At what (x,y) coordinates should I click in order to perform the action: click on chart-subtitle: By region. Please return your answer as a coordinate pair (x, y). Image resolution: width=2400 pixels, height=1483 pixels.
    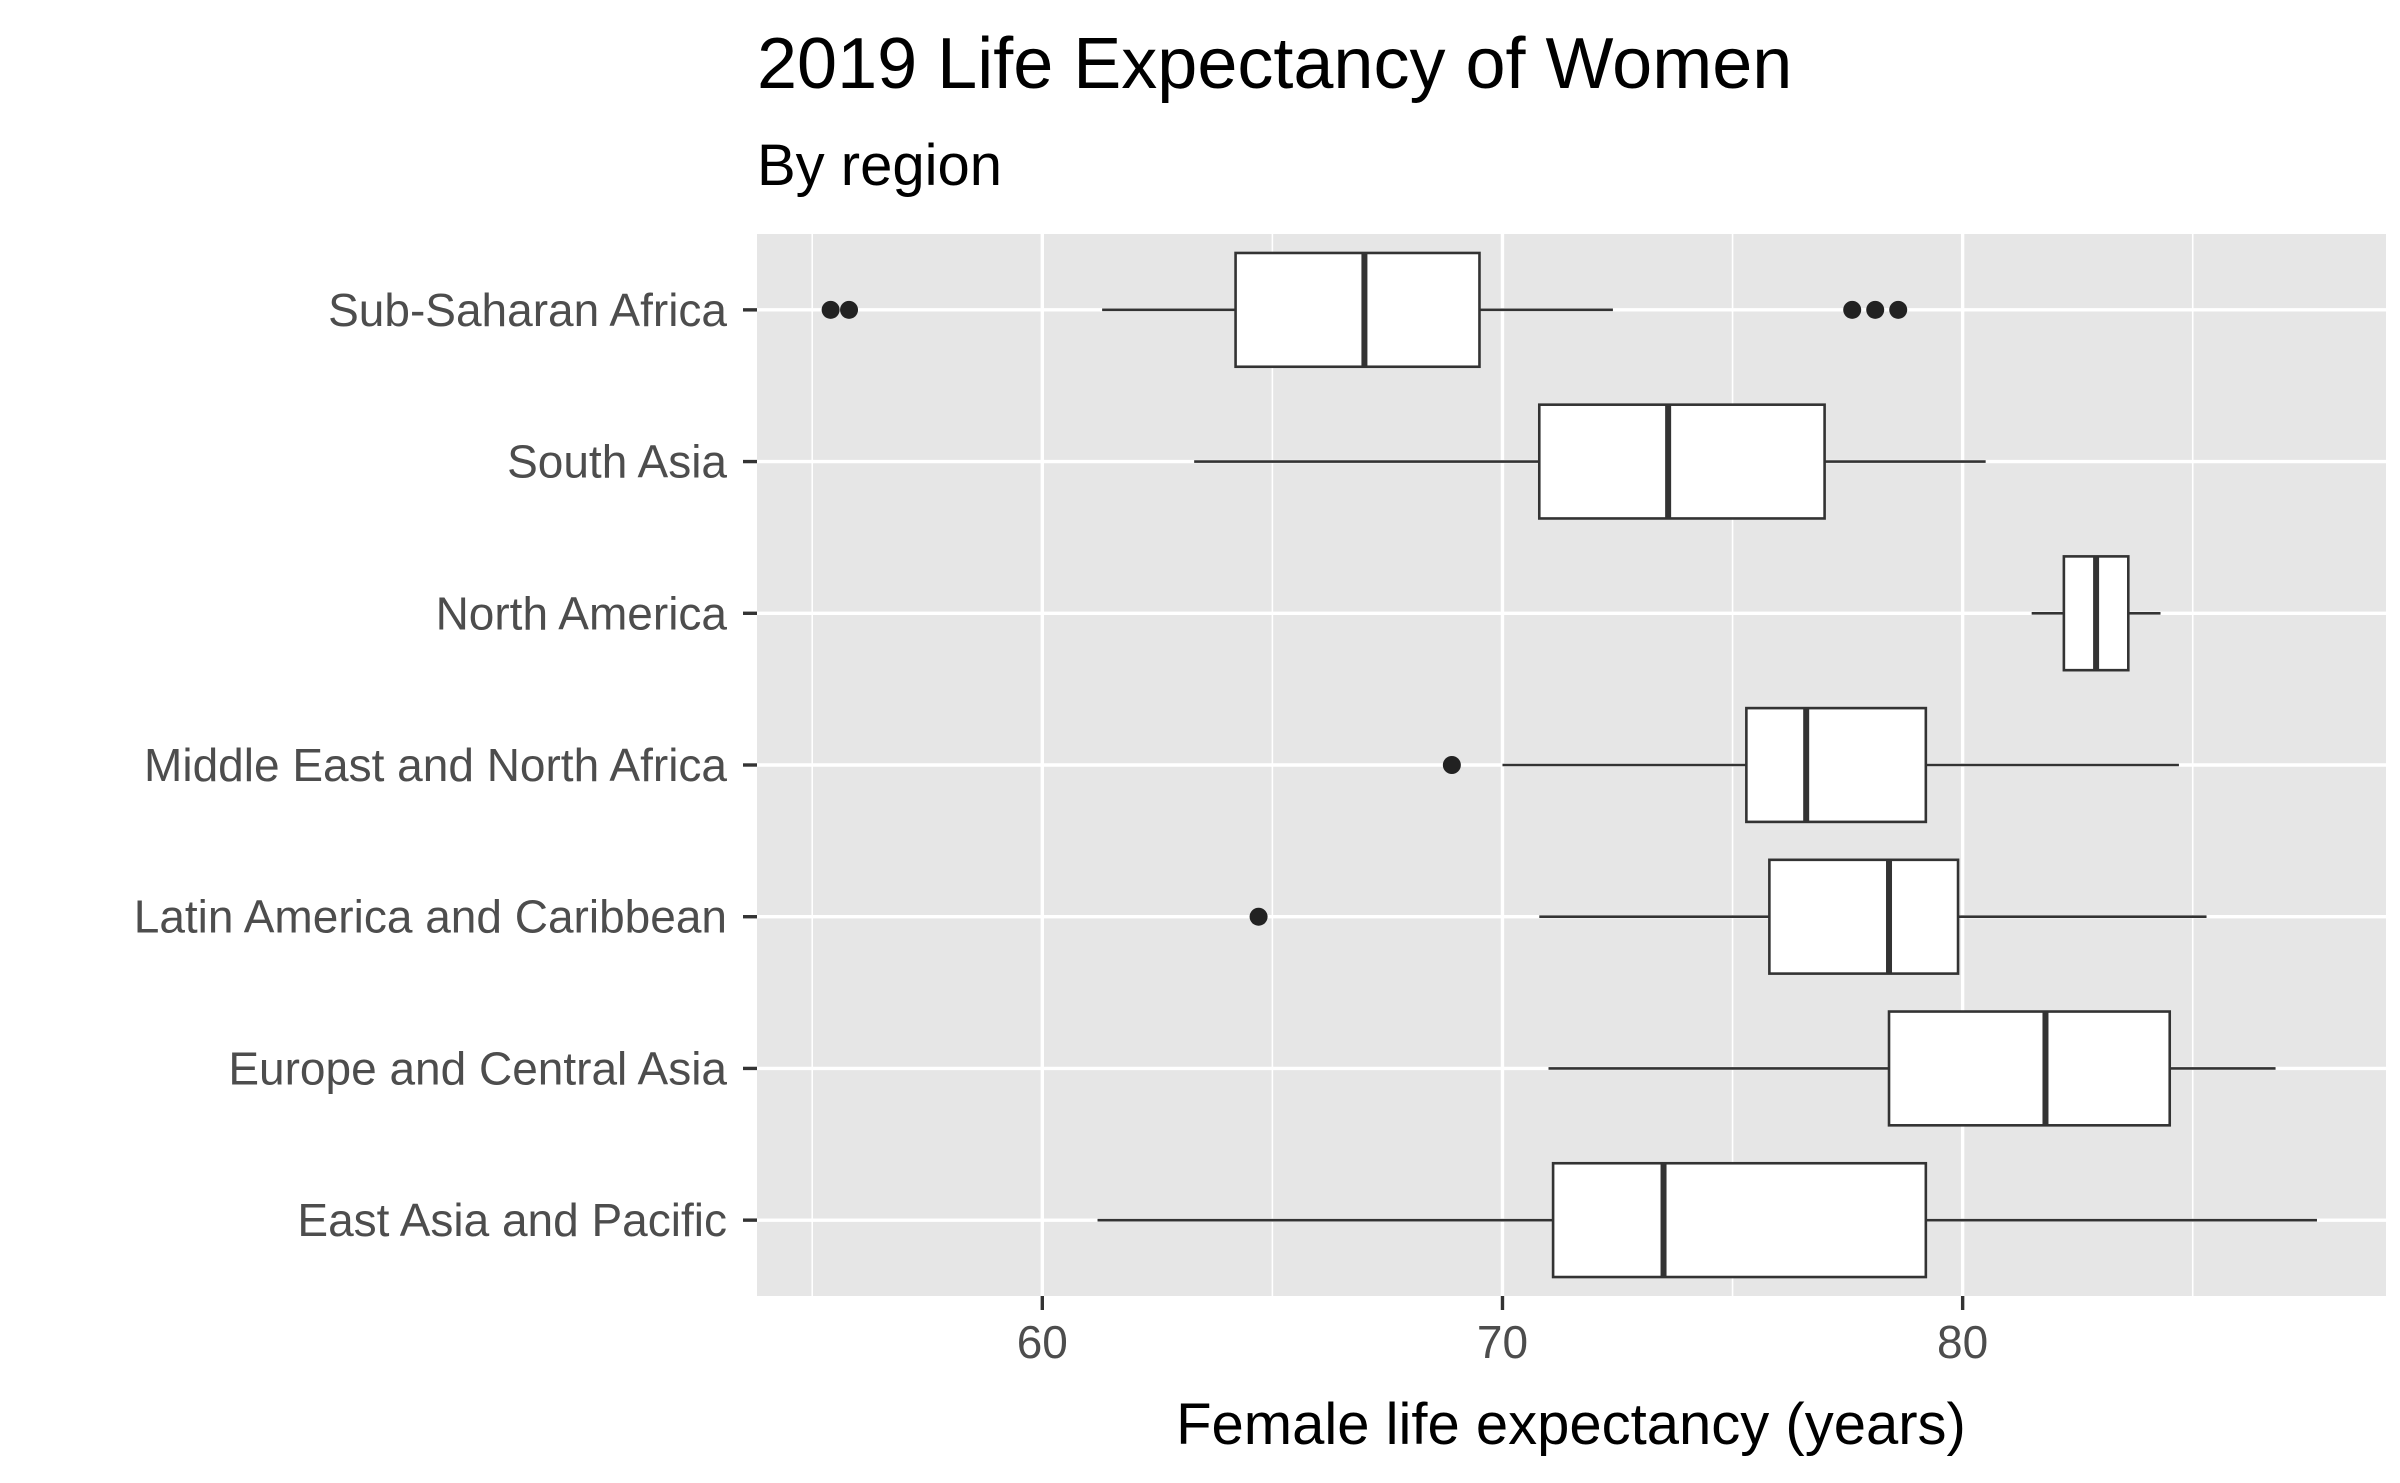
    Looking at the image, I should click on (879, 165).